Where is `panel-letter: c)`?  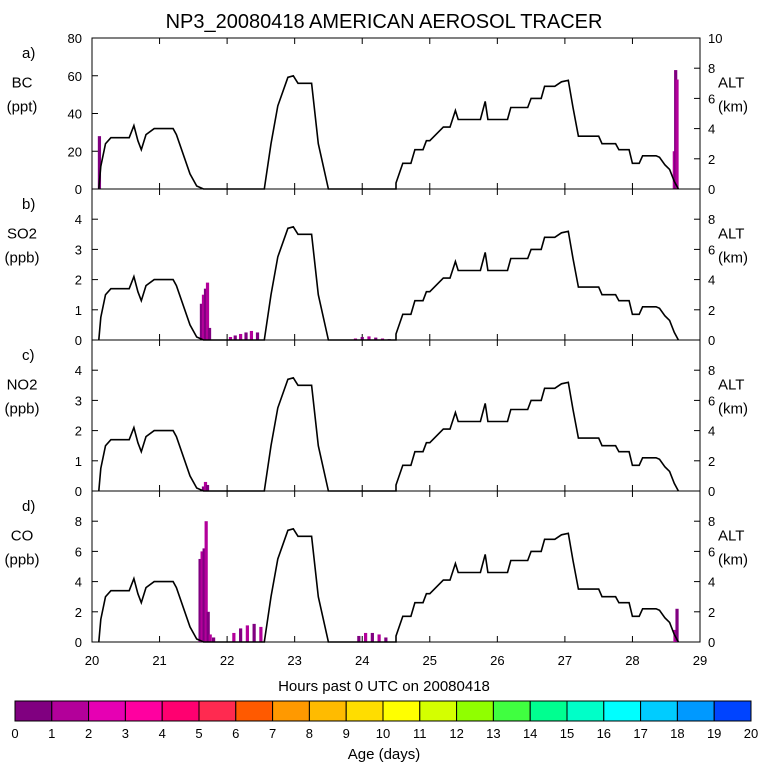 panel-letter: c) is located at coordinates (28, 355).